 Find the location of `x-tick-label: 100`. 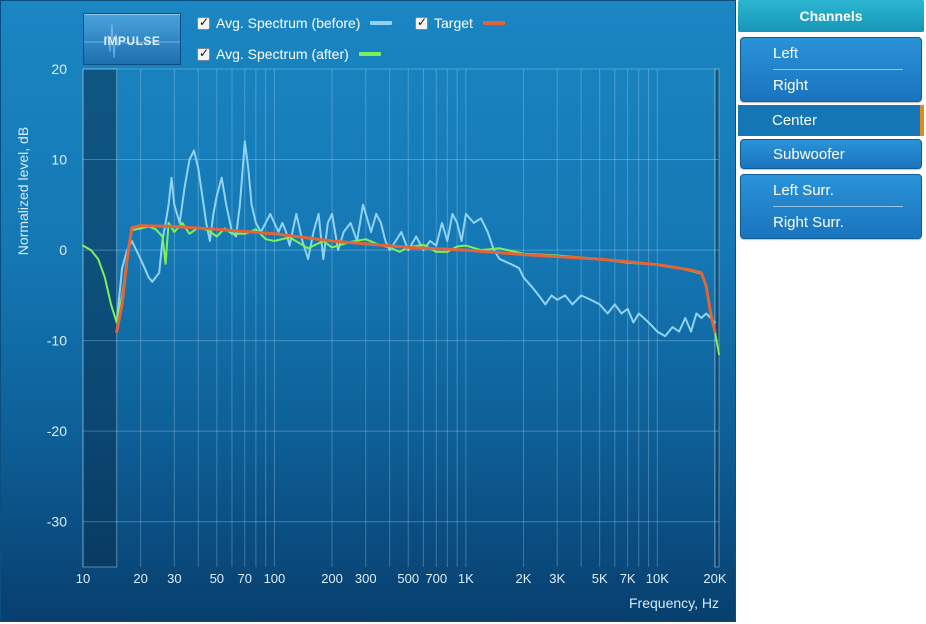

x-tick-label: 100 is located at coordinates (275, 578).